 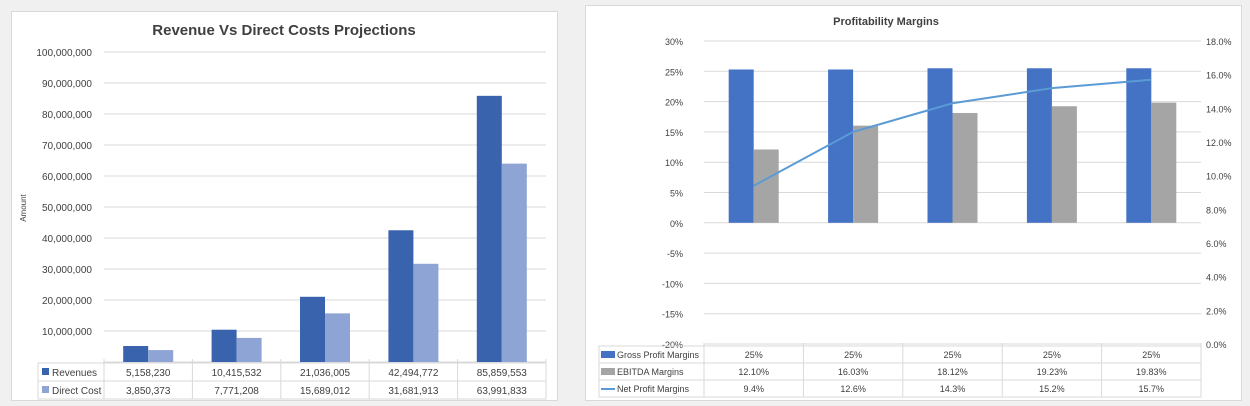 What do you see at coordinates (74, 373) in the screenshot?
I see `legend-label: Revenues` at bounding box center [74, 373].